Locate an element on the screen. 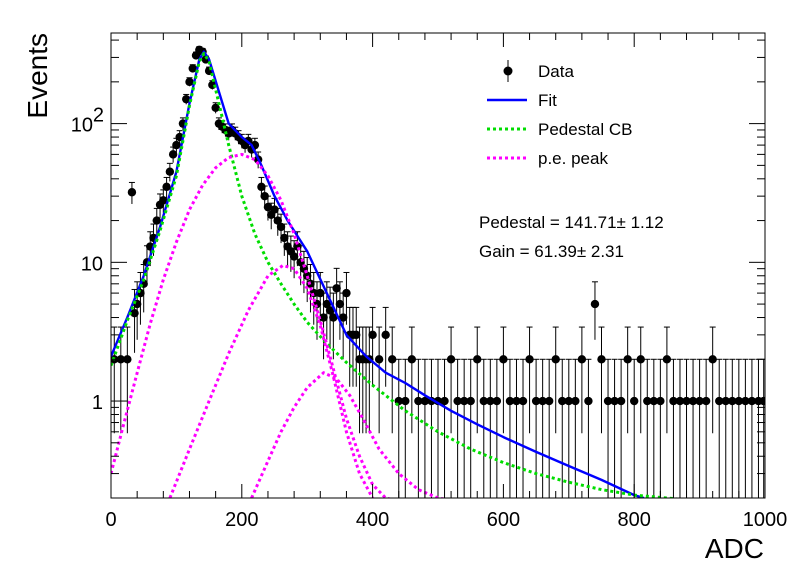 The image size is (796, 572). x-tick-label: 600 is located at coordinates (503, 520).